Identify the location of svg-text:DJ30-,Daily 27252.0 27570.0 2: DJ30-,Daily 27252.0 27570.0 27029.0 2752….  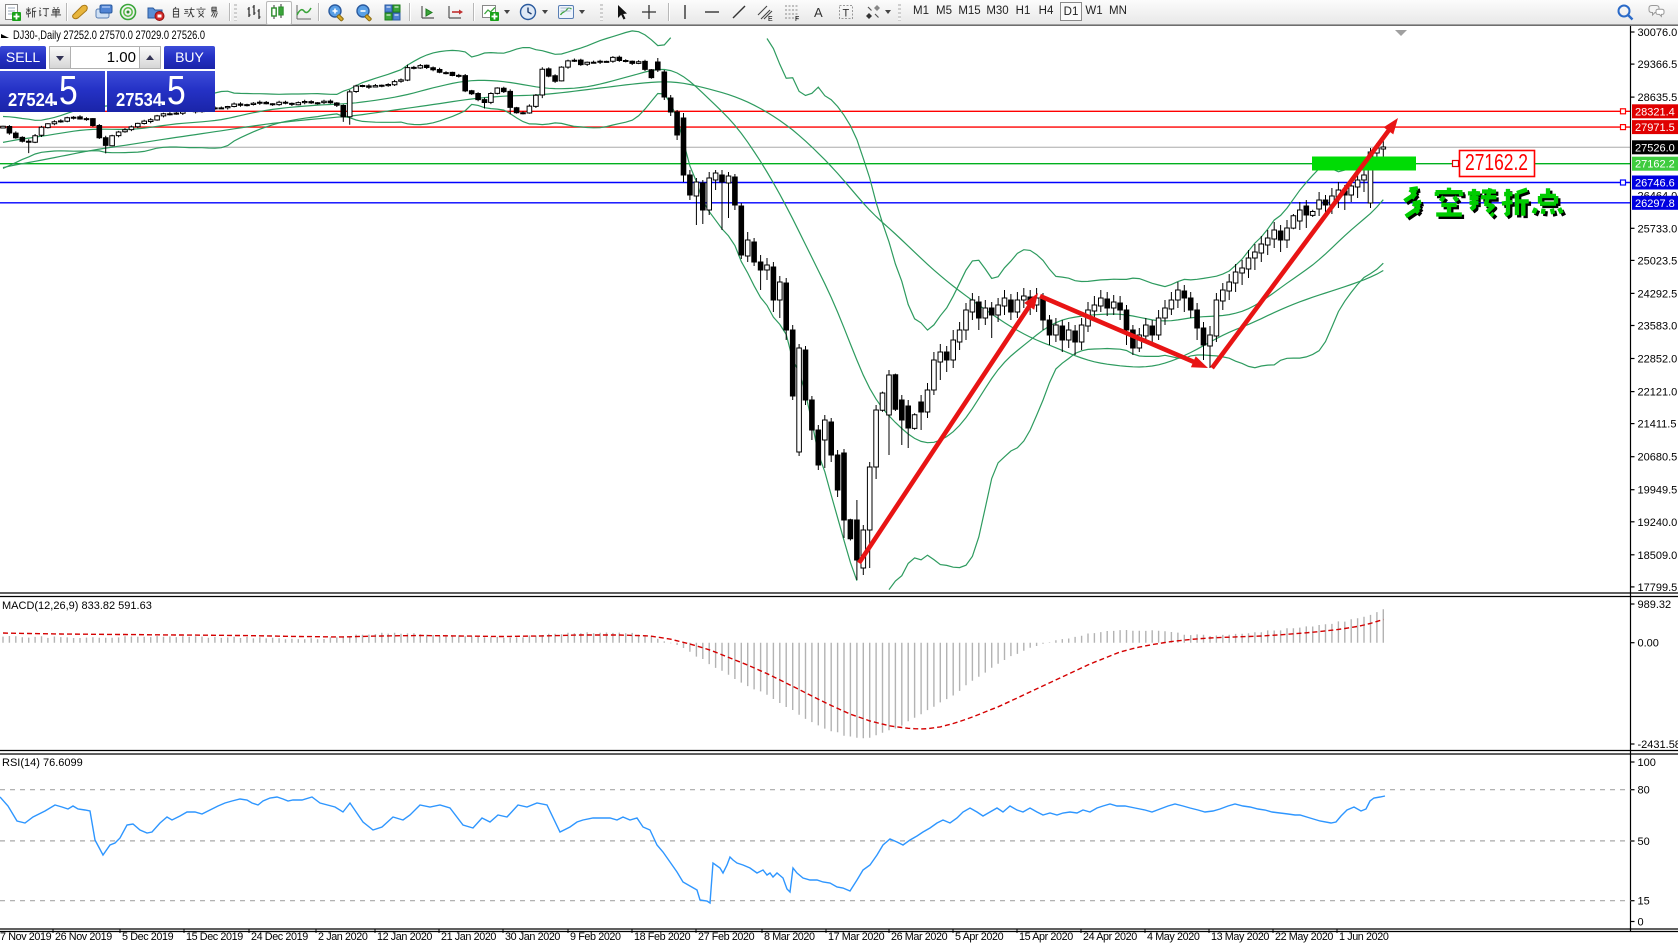
(109, 35).